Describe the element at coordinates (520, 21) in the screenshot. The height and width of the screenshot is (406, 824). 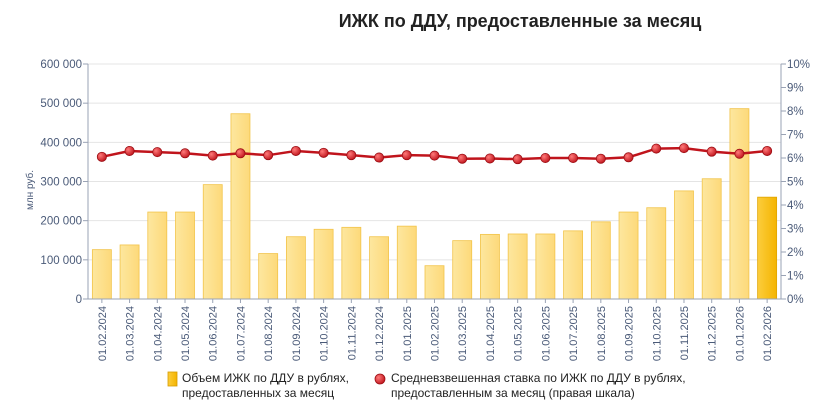
I see `chart-title: ИЖК по ДДУ, предоставленные за месяц` at that location.